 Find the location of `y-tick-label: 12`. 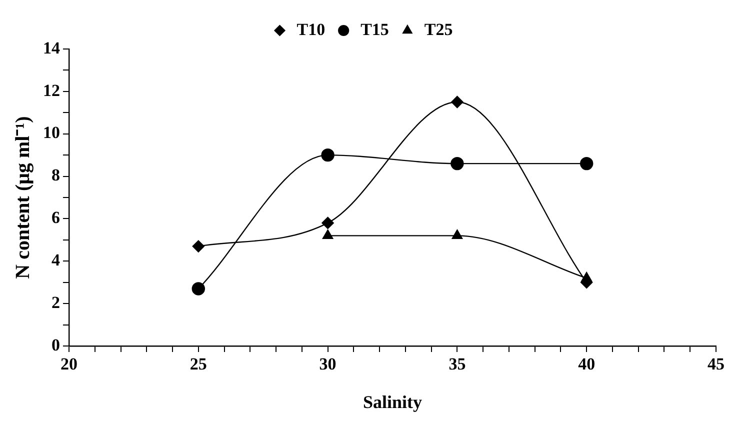

y-tick-label: 12 is located at coordinates (51, 90).